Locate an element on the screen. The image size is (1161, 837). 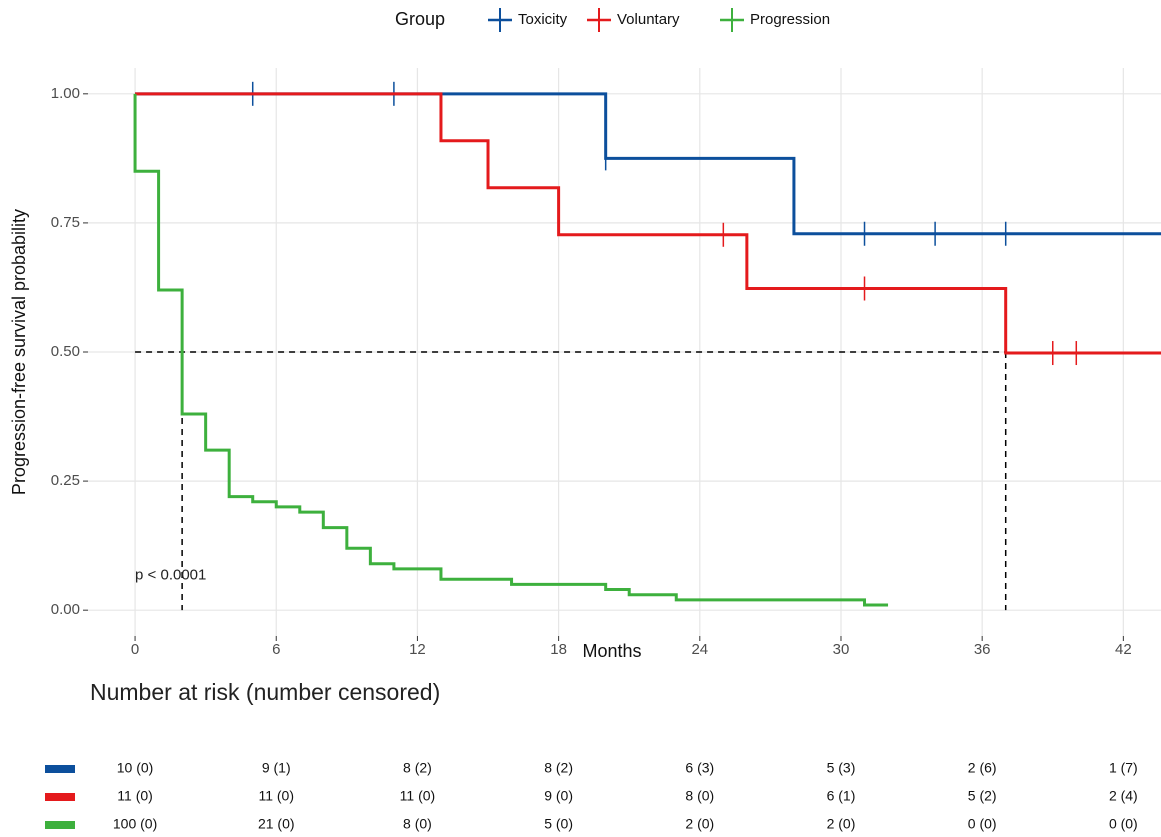
risk-cell: 100 (0) is located at coordinates (135, 824).